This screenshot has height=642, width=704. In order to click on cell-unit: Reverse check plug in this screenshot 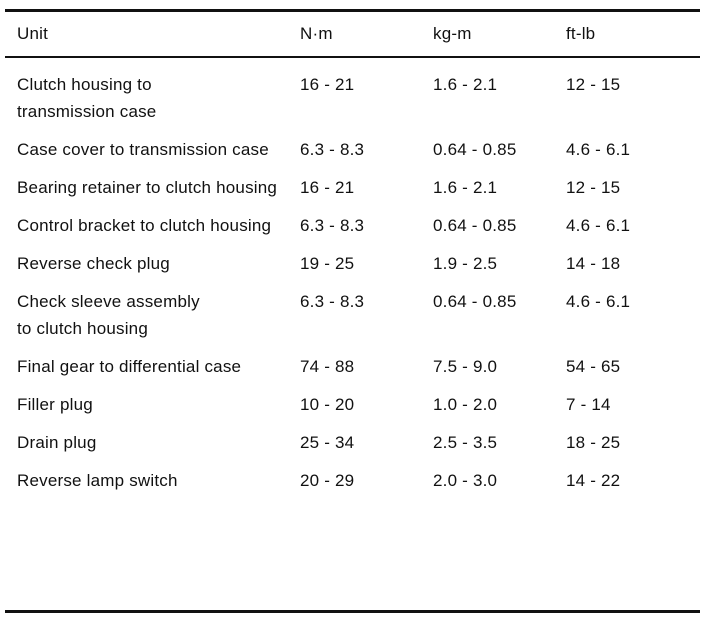, I will do `click(152, 264)`.